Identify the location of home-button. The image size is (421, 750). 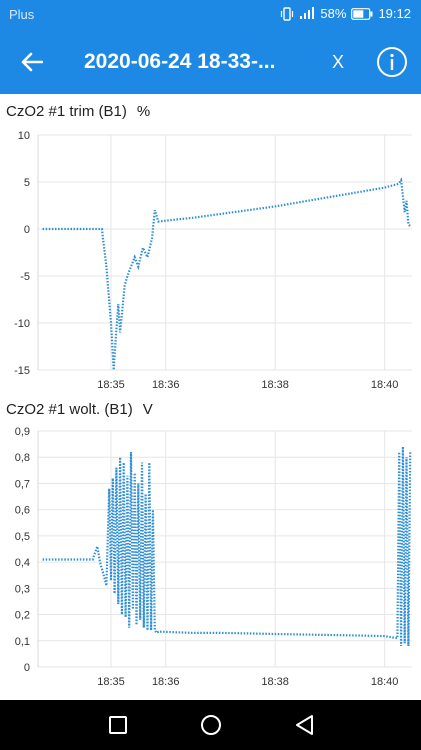
(211, 725).